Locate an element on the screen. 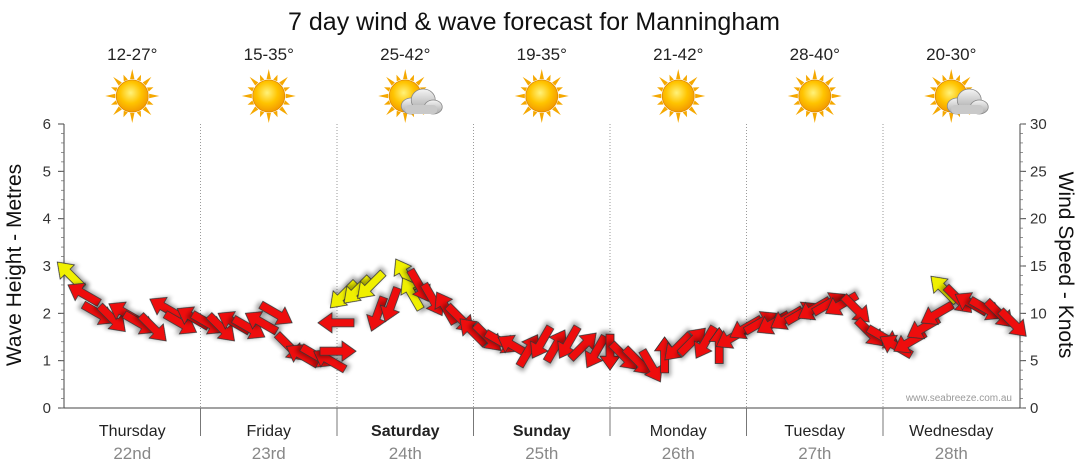 The image size is (1080, 475). day-name-label: Sunday is located at coordinates (542, 431).